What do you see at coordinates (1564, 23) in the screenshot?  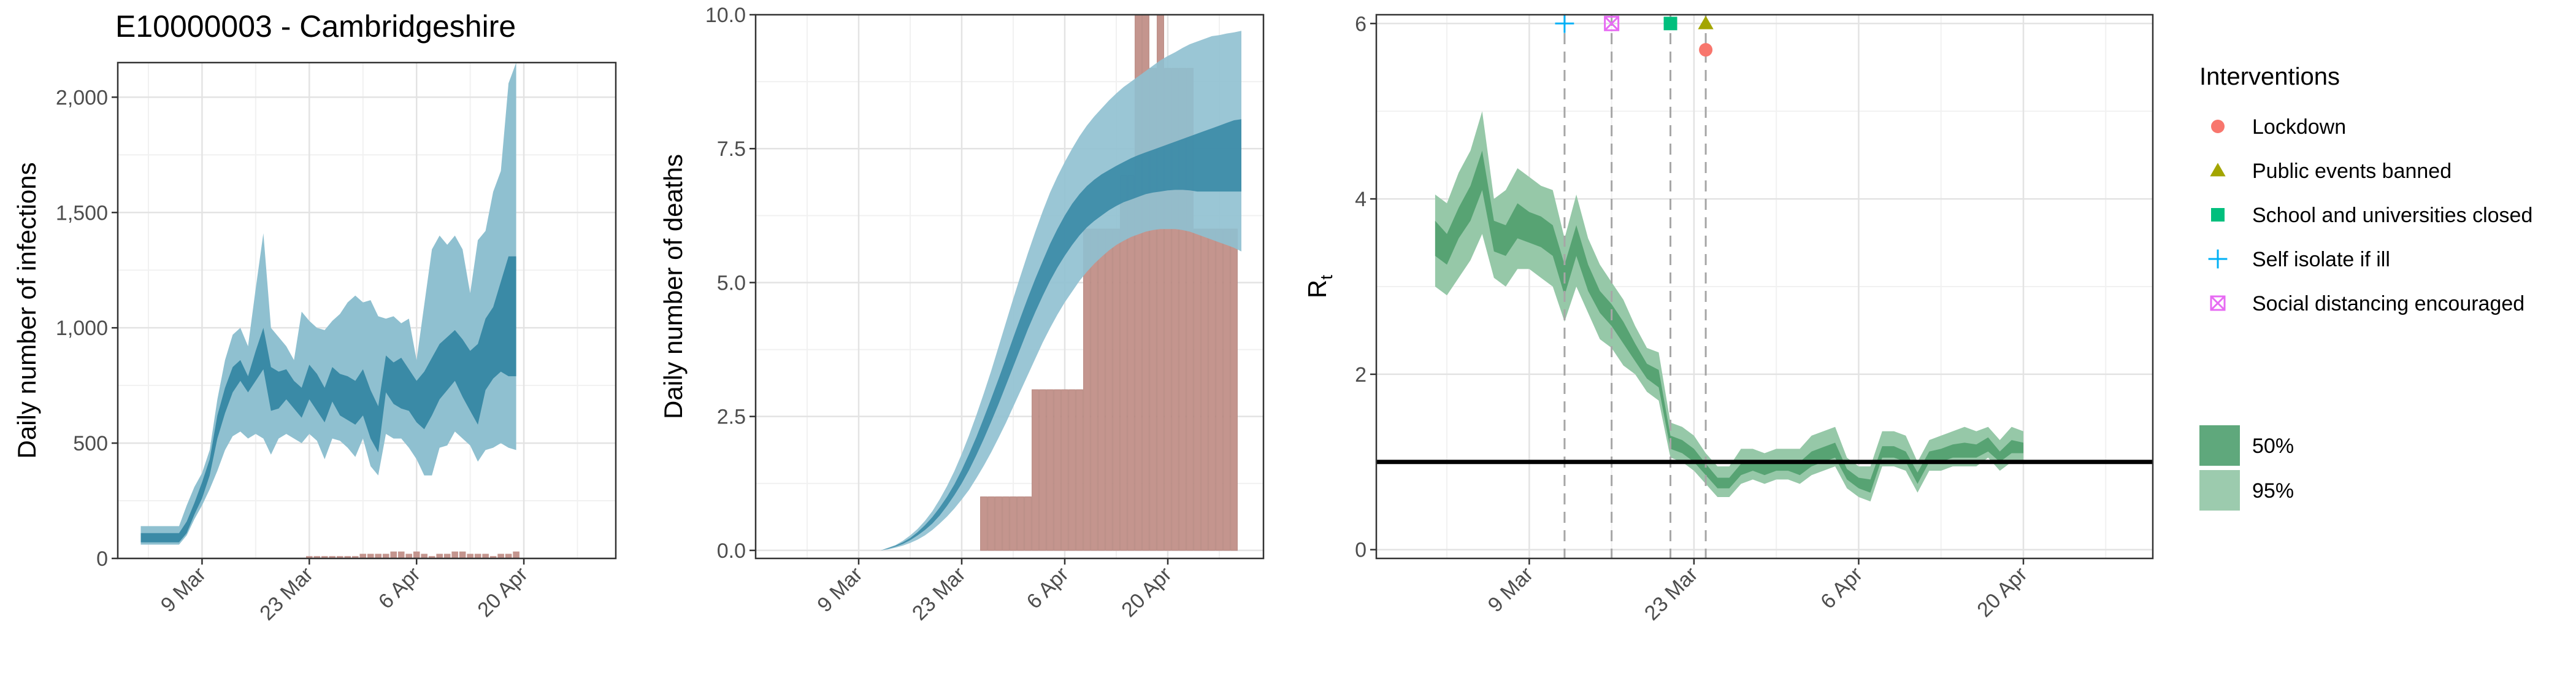 I see `marker-self-isolate-if-ill-icon` at bounding box center [1564, 23].